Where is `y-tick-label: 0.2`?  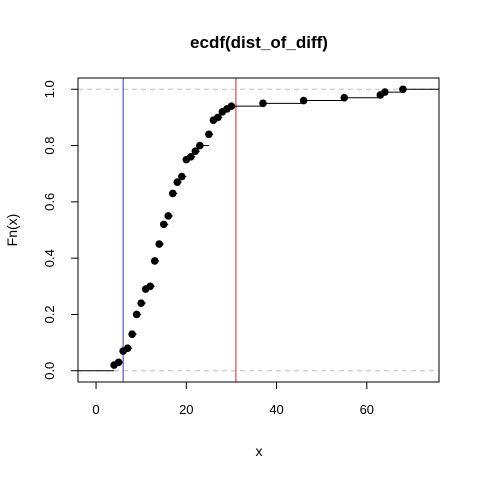
y-tick-label: 0.2 is located at coordinates (49, 314).